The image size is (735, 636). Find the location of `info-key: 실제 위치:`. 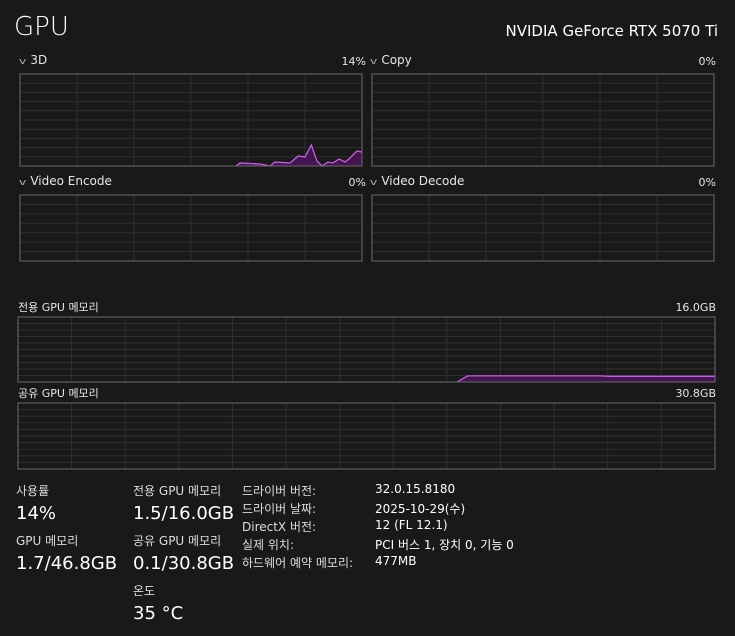

info-key: 실제 위치: is located at coordinates (268, 545).